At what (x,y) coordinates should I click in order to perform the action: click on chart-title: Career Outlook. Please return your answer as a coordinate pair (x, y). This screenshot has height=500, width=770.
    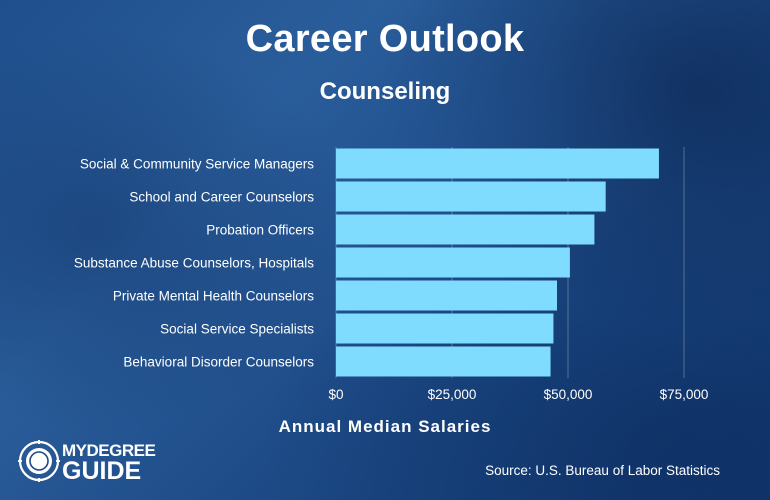
    Looking at the image, I should click on (385, 39).